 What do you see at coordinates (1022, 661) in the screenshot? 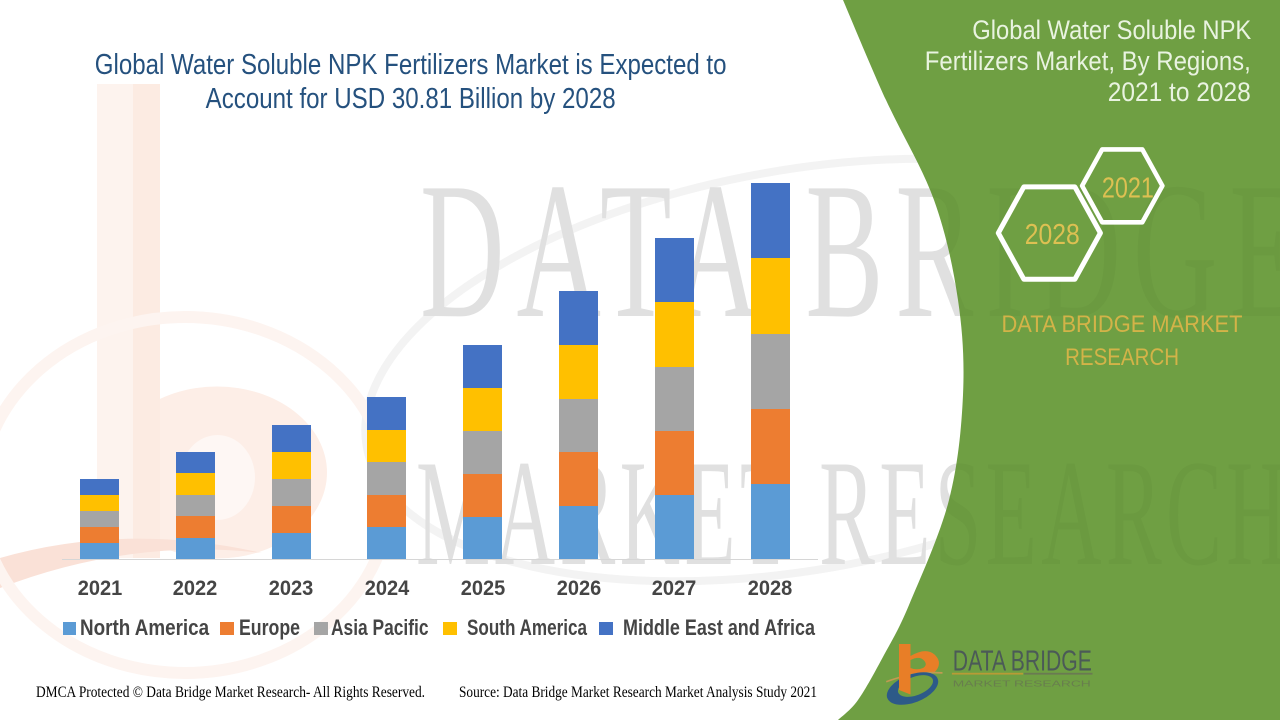
I see `svg-text: DATA BRIDGE` at bounding box center [1022, 661].